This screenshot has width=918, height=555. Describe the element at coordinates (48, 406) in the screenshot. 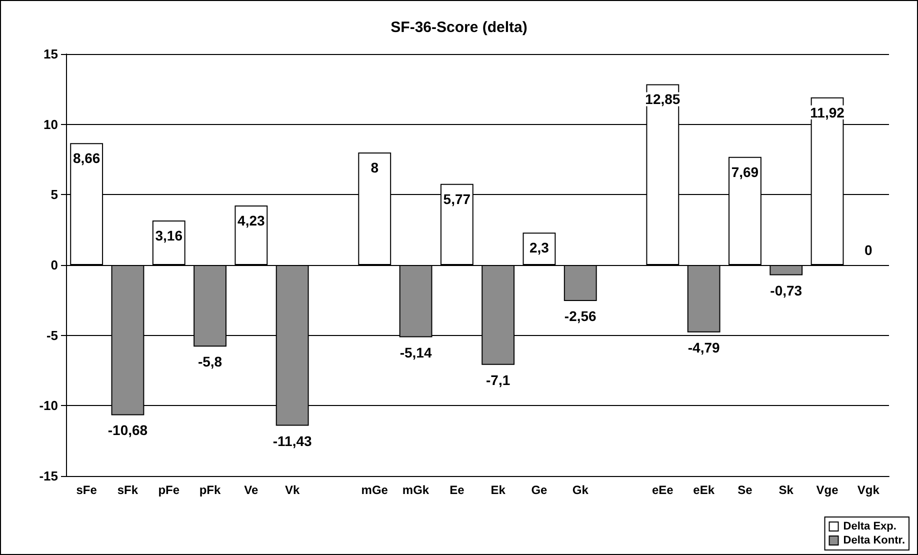

I see `y-tick-label: -10` at that location.